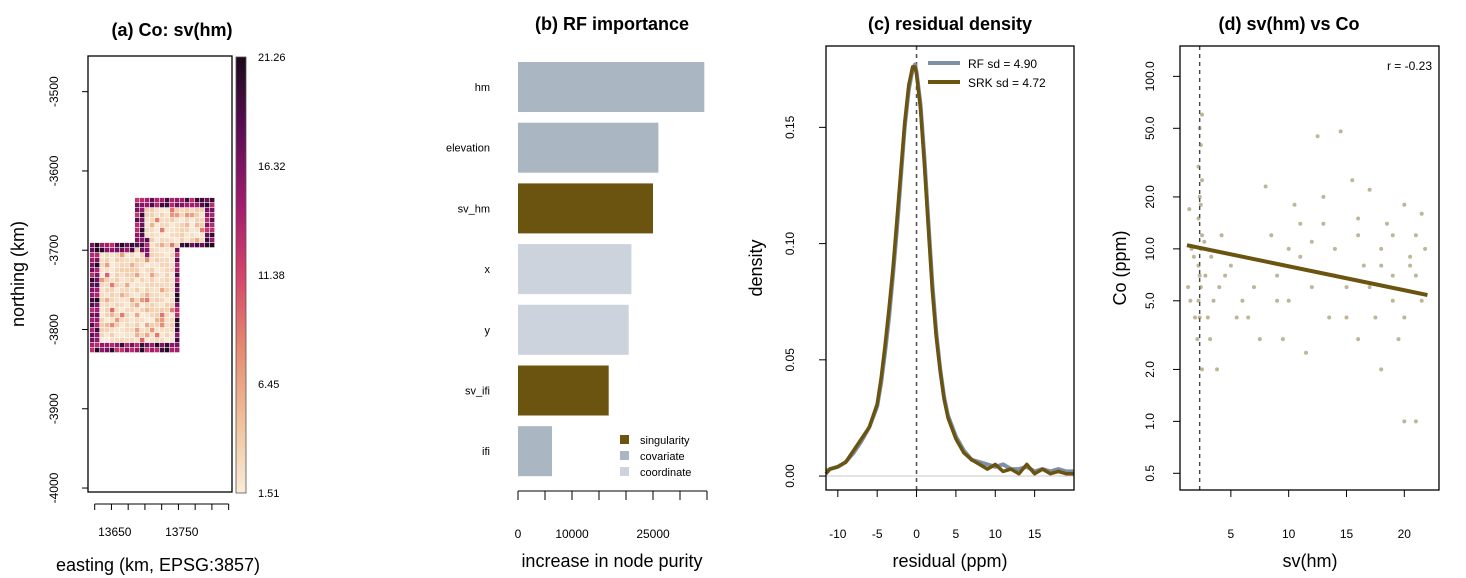 The image size is (1466, 578). Describe the element at coordinates (162, 521) in the screenshot. I see `panel-a-x-axis: 13650 13750` at that location.